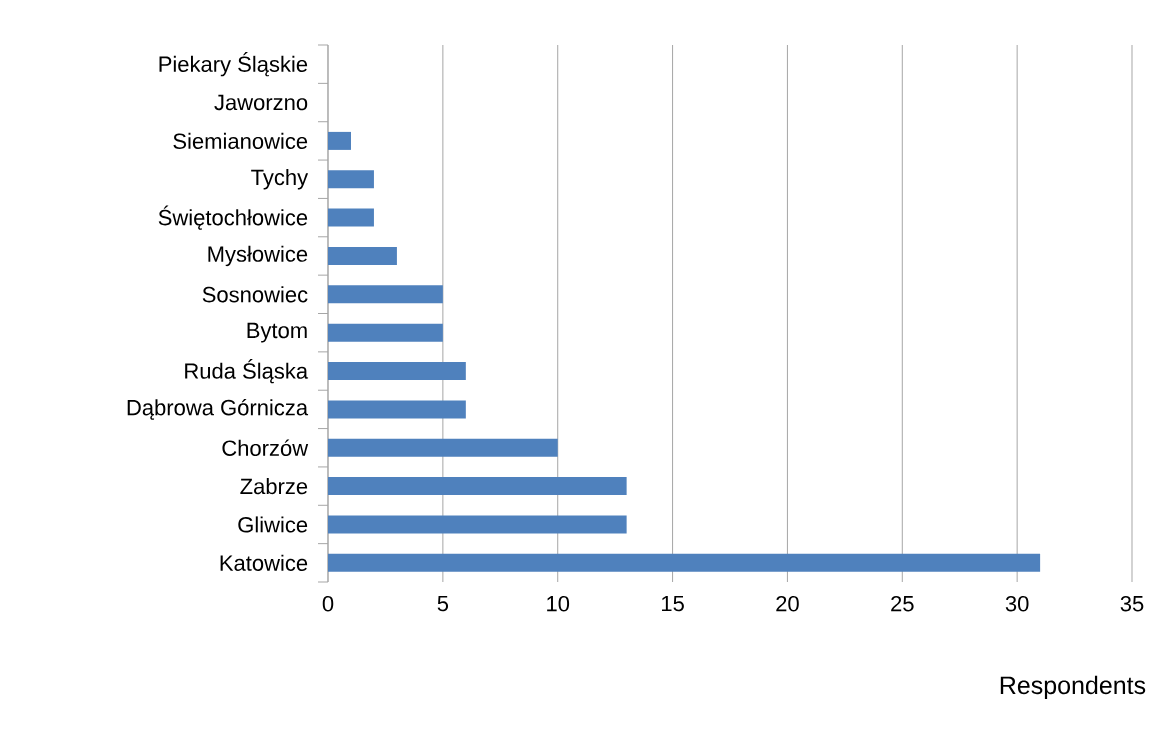 Image resolution: width=1173 pixels, height=729 pixels. What do you see at coordinates (264, 562) in the screenshot?
I see `y-tick-label: Katowice` at bounding box center [264, 562].